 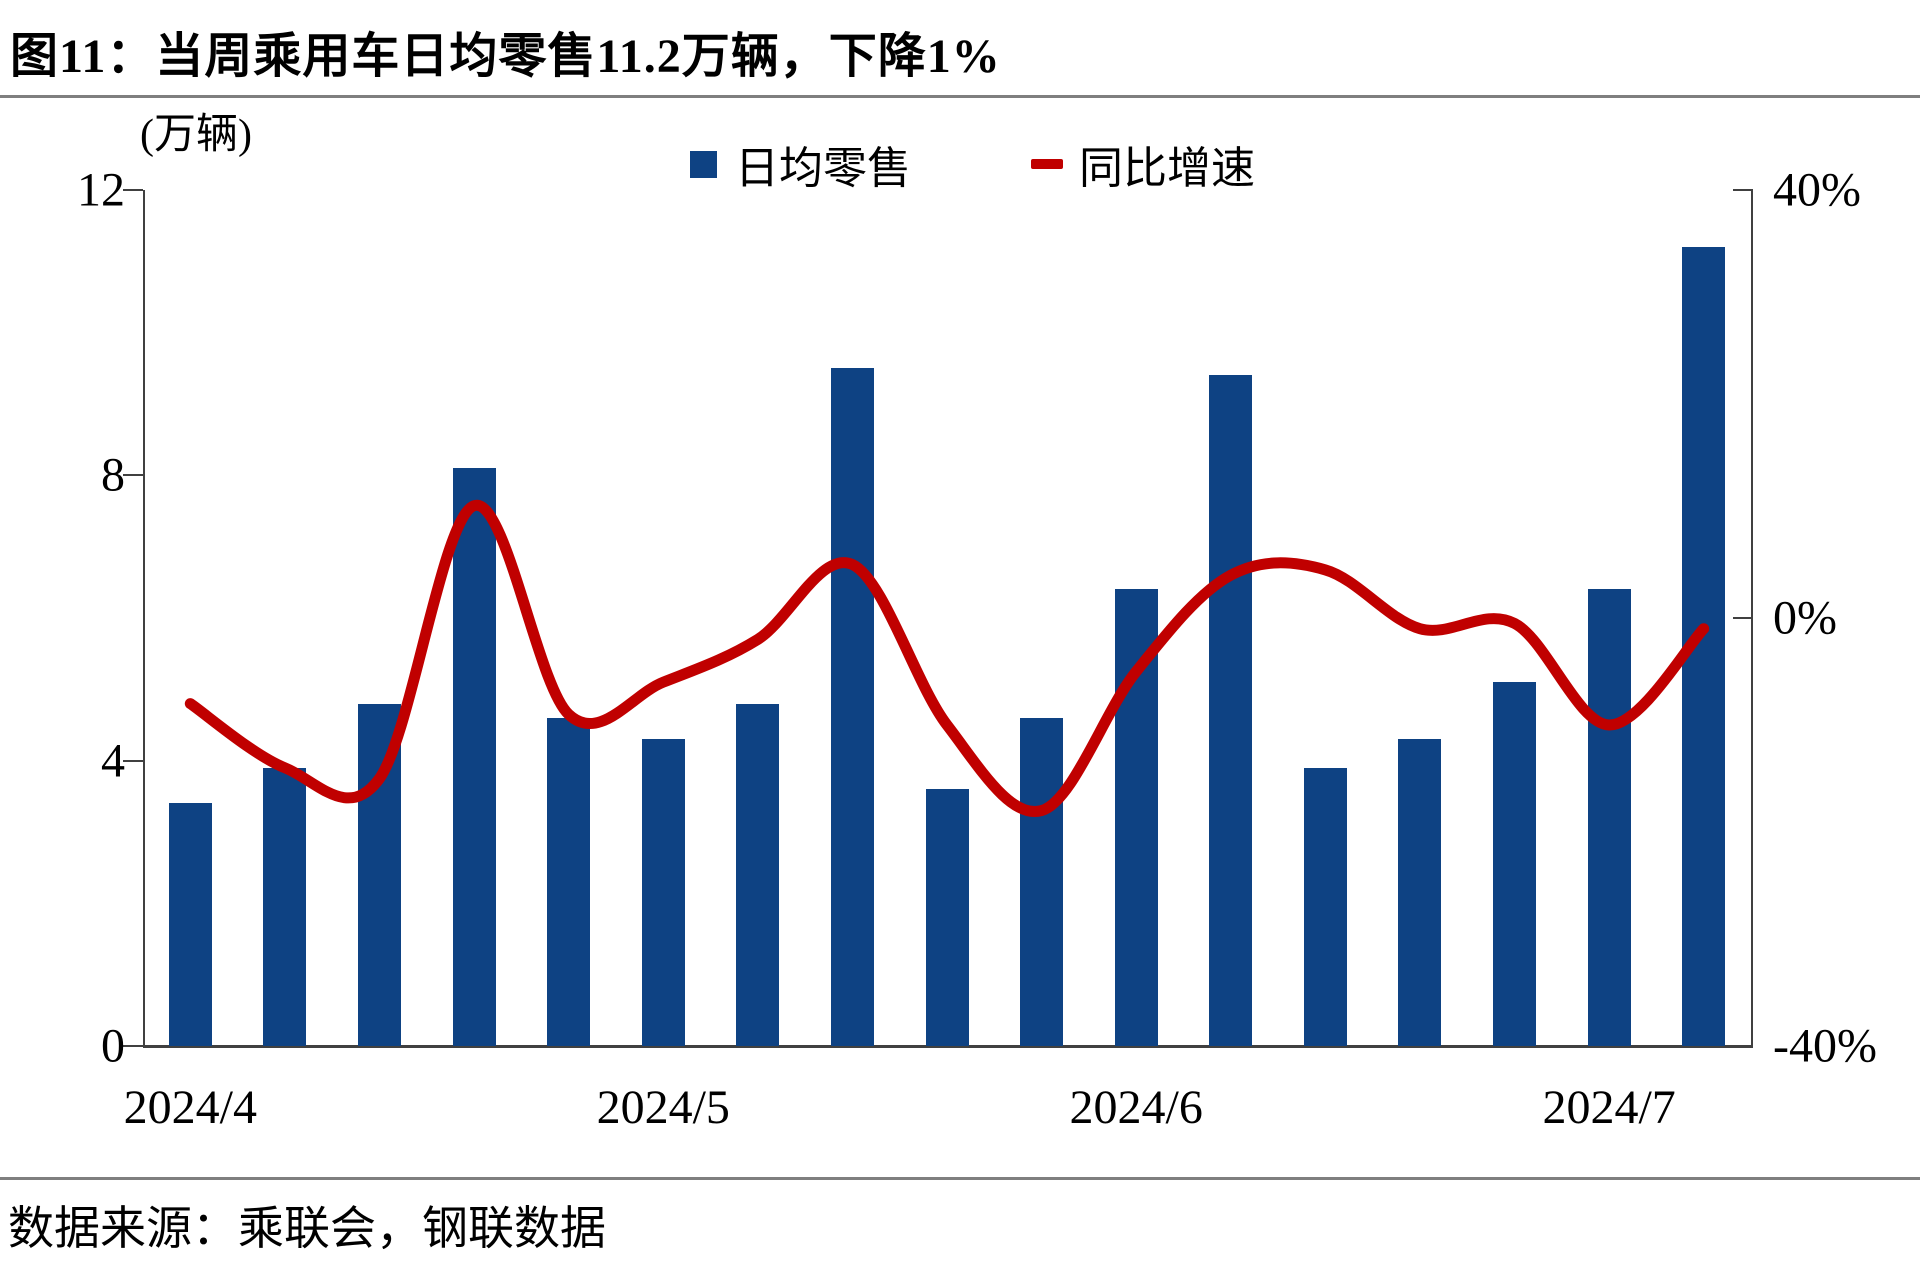 What do you see at coordinates (972, 167) in the screenshot?
I see `chart-legend: 日均零售 同比增速` at bounding box center [972, 167].